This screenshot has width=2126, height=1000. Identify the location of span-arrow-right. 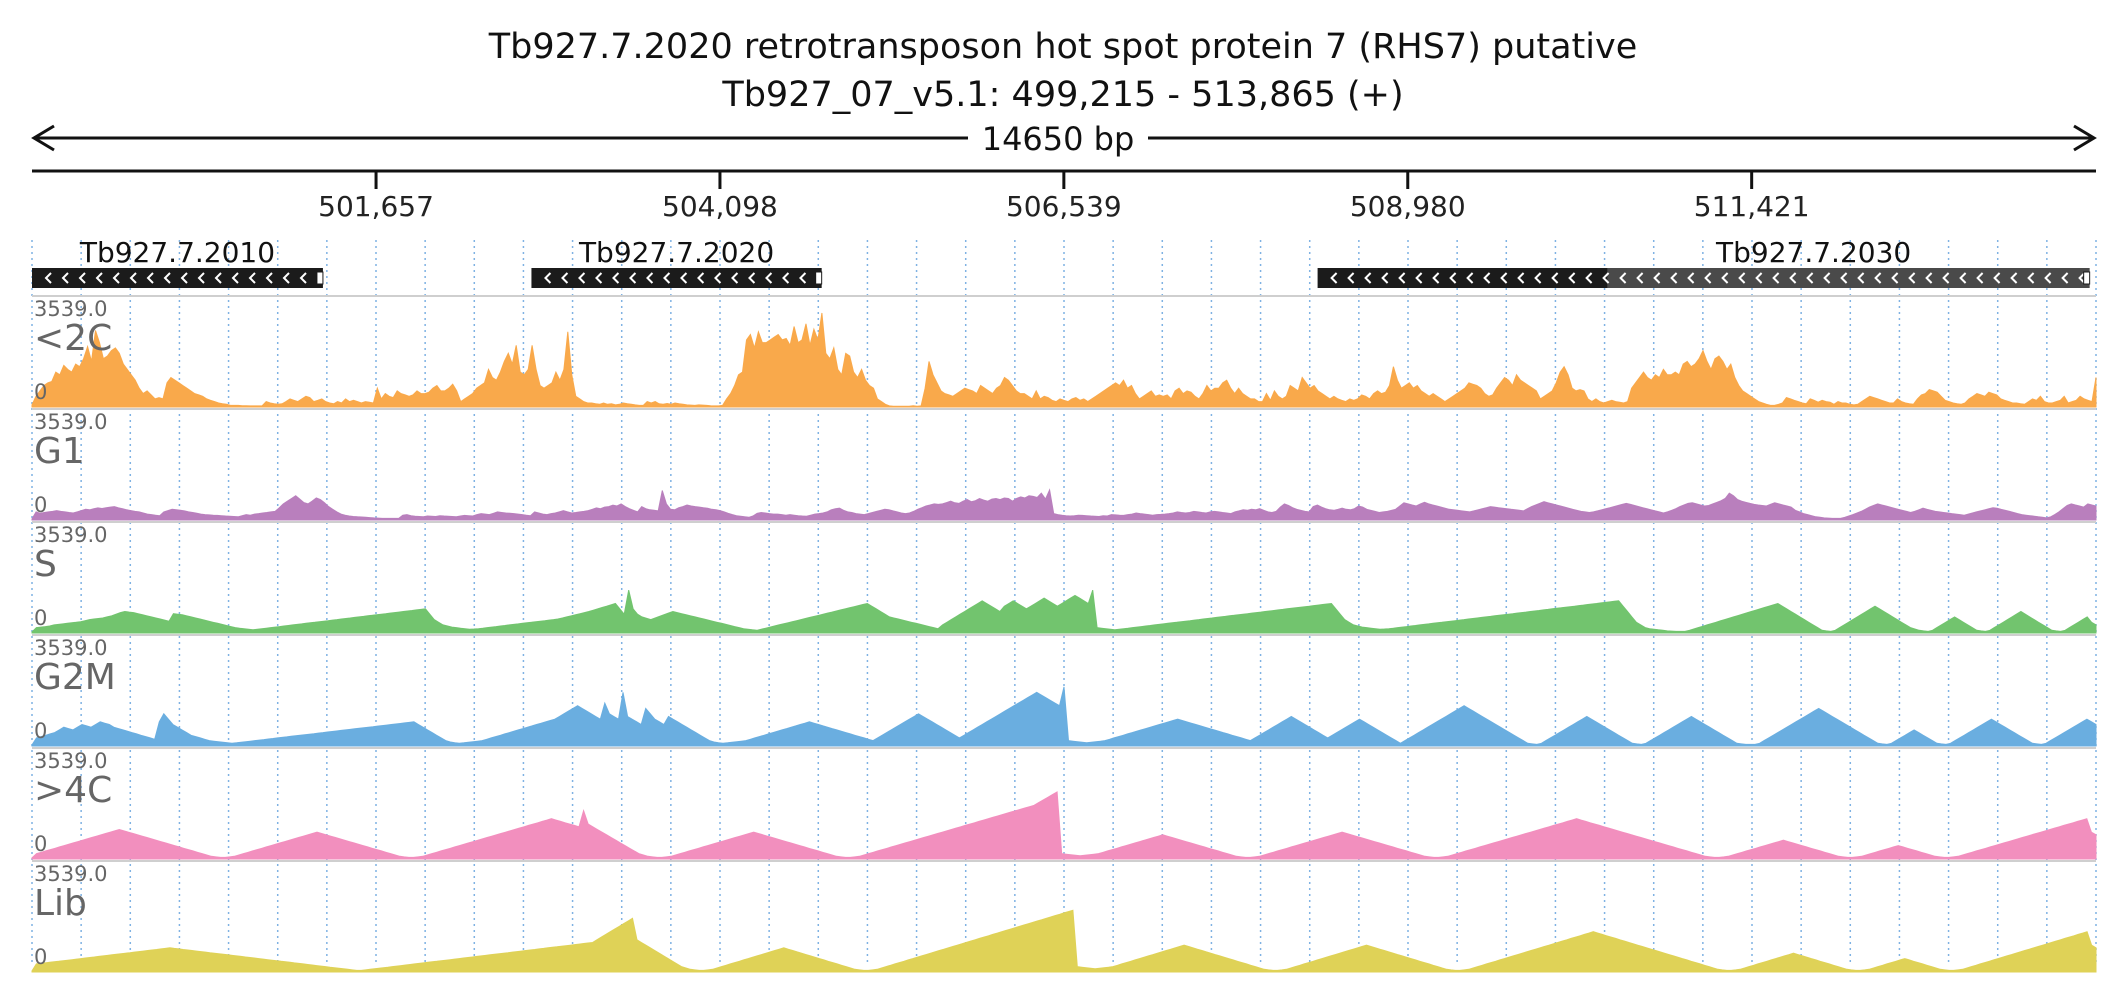
(2085, 138).